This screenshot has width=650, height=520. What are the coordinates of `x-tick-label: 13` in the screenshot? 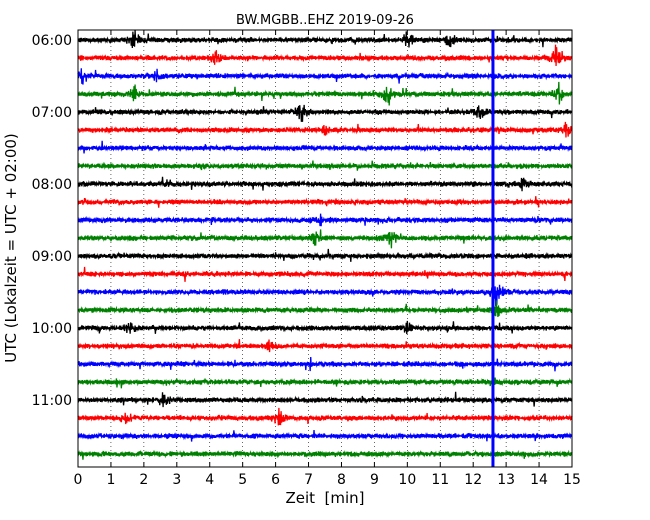 It's located at (506, 480).